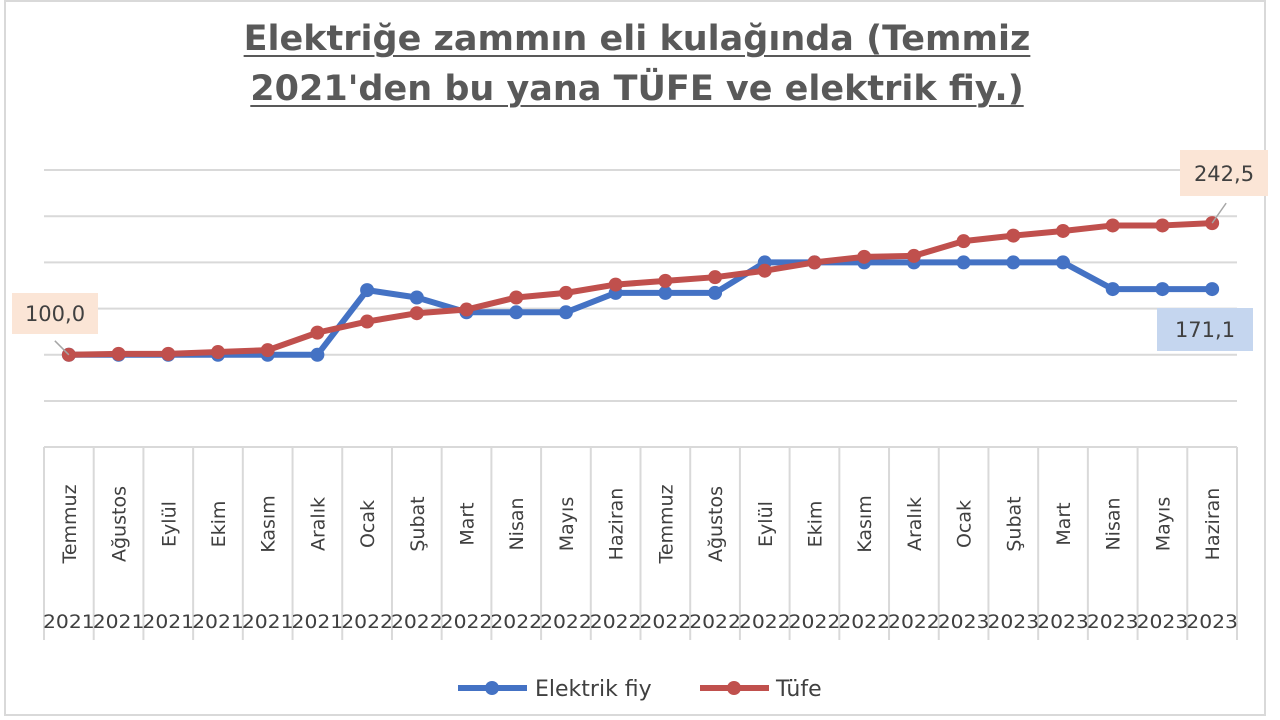 The height and width of the screenshot is (720, 1280). I want to click on chart-title-line2: 2021'den bu yana TÜFE ve elektrik fiy.), so click(637, 89).